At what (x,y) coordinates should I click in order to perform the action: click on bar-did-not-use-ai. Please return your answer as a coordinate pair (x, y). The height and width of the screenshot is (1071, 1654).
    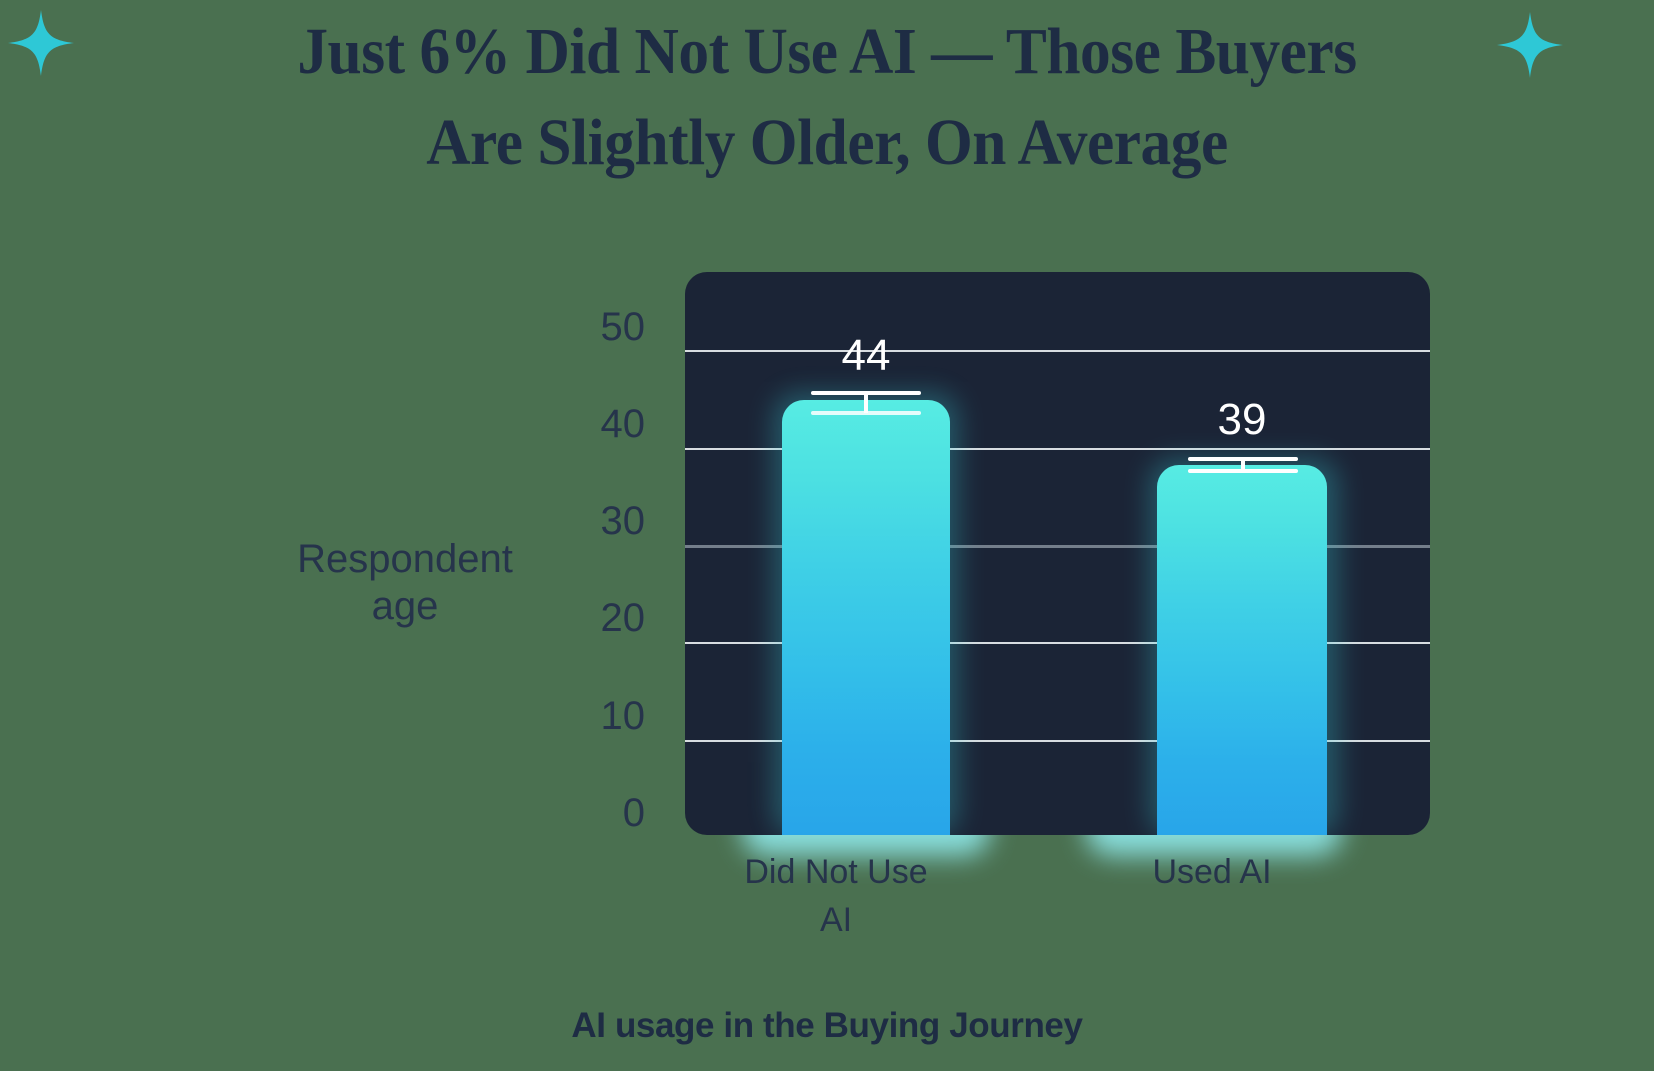
    Looking at the image, I should click on (866, 617).